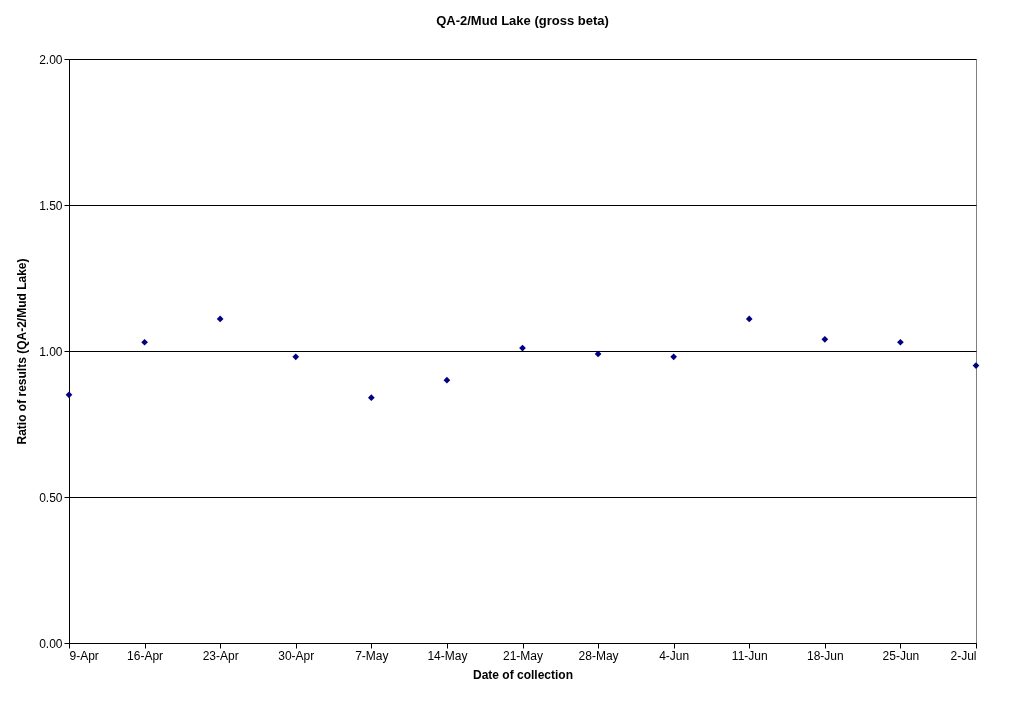 The height and width of the screenshot is (715, 1036). I want to click on x-tick-label: 30-Apr, so click(296, 655).